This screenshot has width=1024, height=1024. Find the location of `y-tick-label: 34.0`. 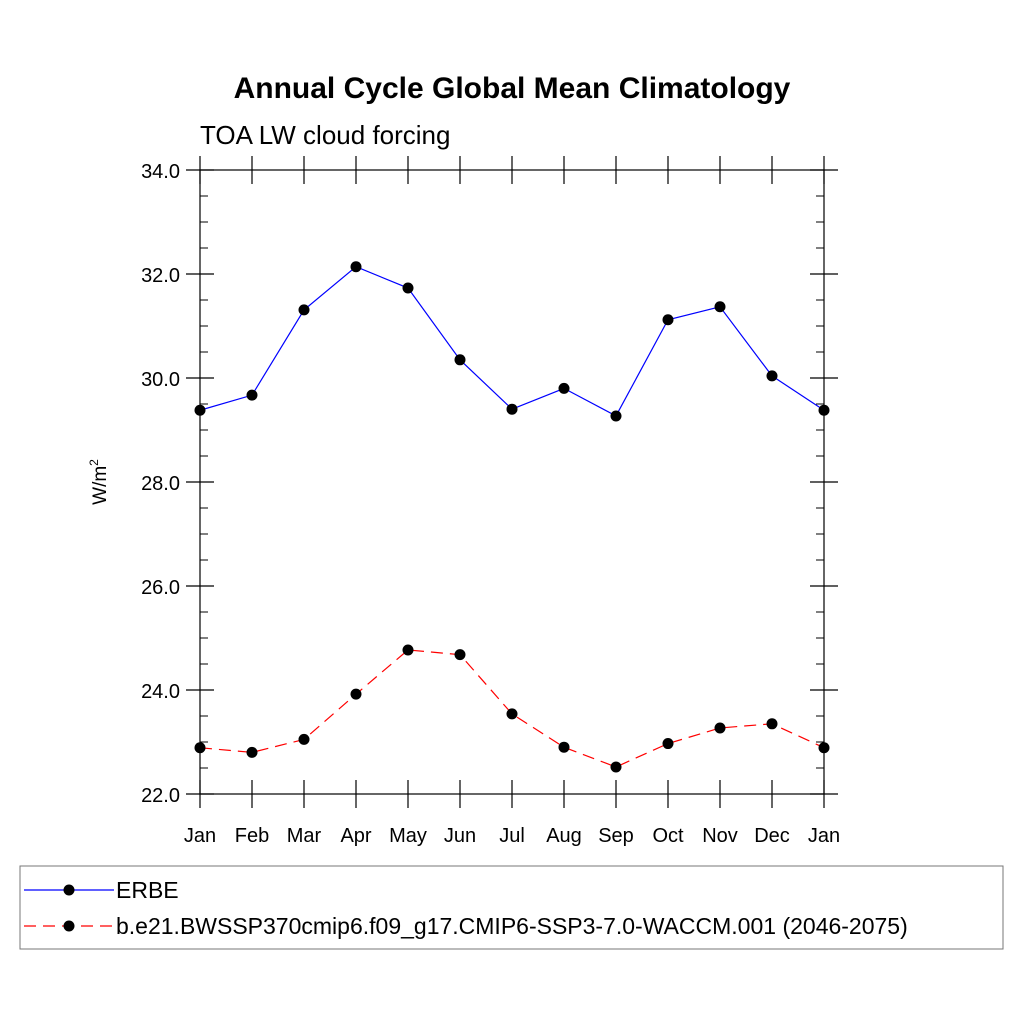

y-tick-label: 34.0 is located at coordinates (160, 172).